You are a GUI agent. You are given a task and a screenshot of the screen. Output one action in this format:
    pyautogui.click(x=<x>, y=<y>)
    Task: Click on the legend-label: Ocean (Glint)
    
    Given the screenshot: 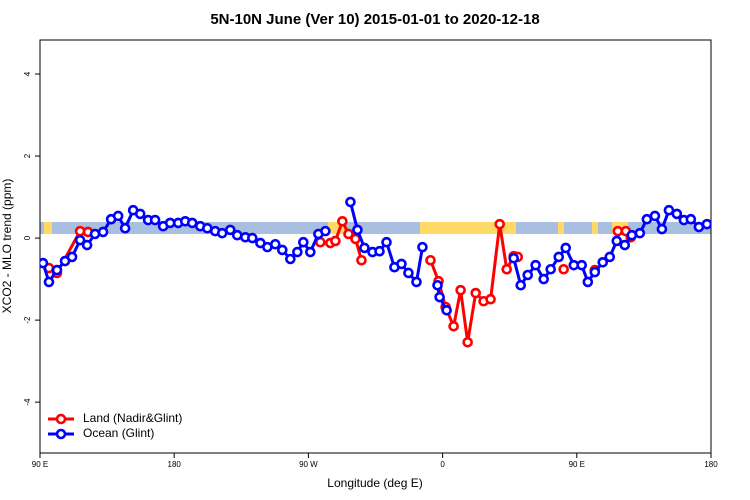 What is the action you would take?
    pyautogui.click(x=118, y=433)
    